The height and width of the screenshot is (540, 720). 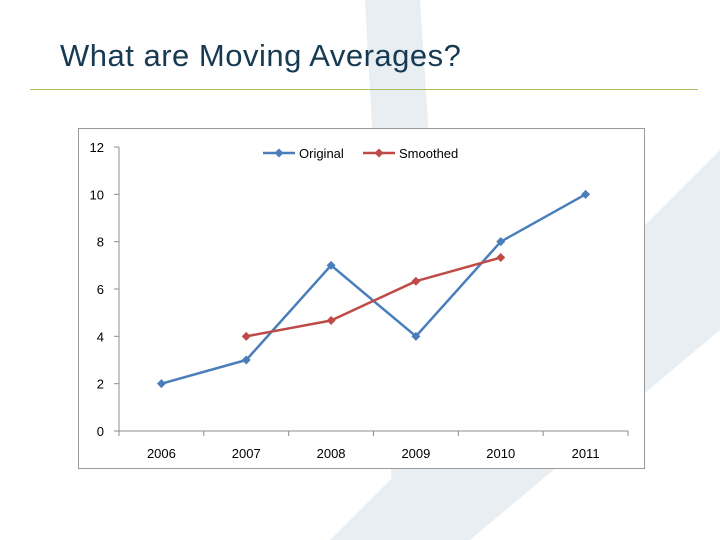 I want to click on x-tick-label: 2006, so click(x=161, y=453).